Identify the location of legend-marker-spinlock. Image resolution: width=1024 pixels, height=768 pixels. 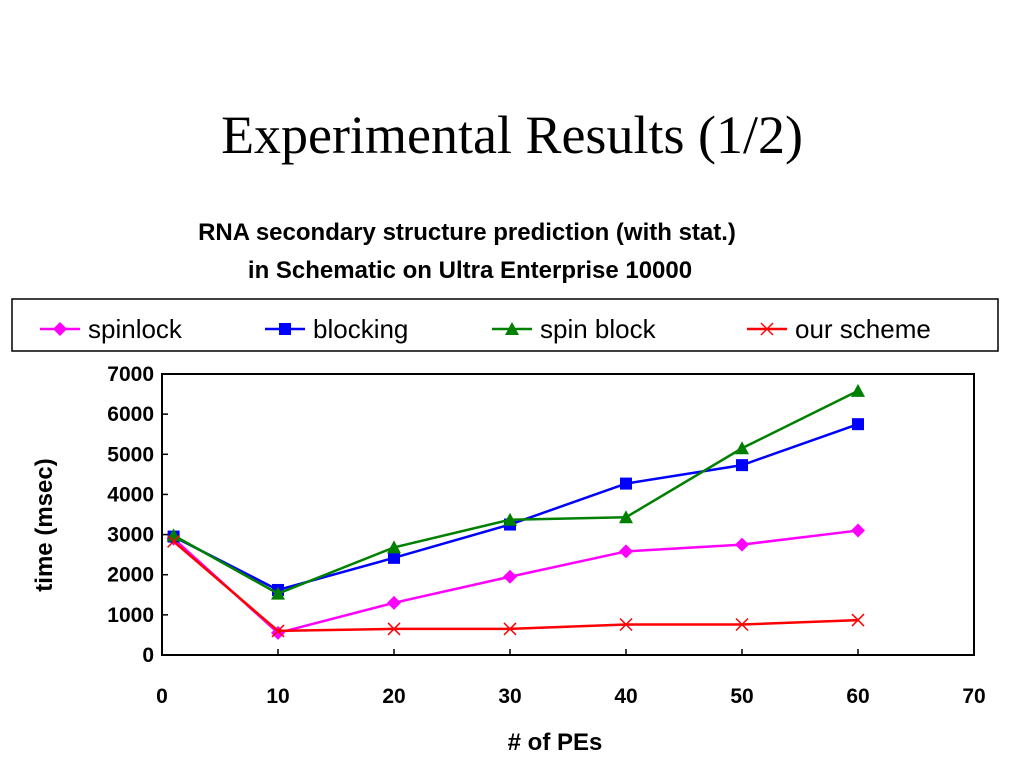
(60, 329).